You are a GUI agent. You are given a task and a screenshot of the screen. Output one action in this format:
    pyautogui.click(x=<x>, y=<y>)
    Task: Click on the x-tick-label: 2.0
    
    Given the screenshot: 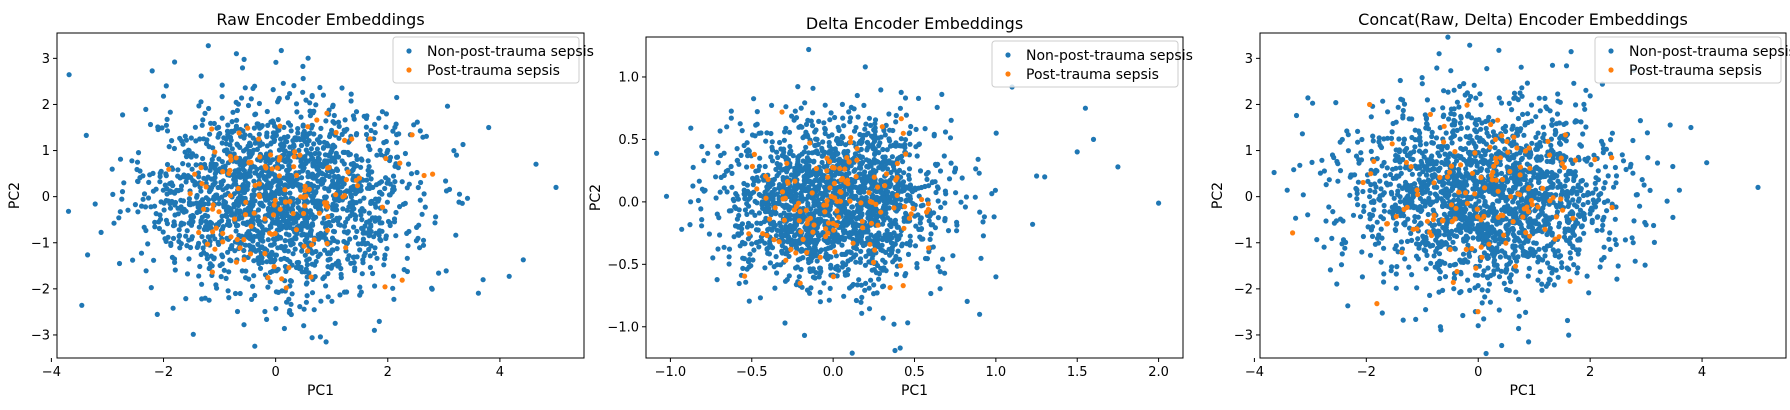 What is the action you would take?
    pyautogui.click(x=1158, y=372)
    